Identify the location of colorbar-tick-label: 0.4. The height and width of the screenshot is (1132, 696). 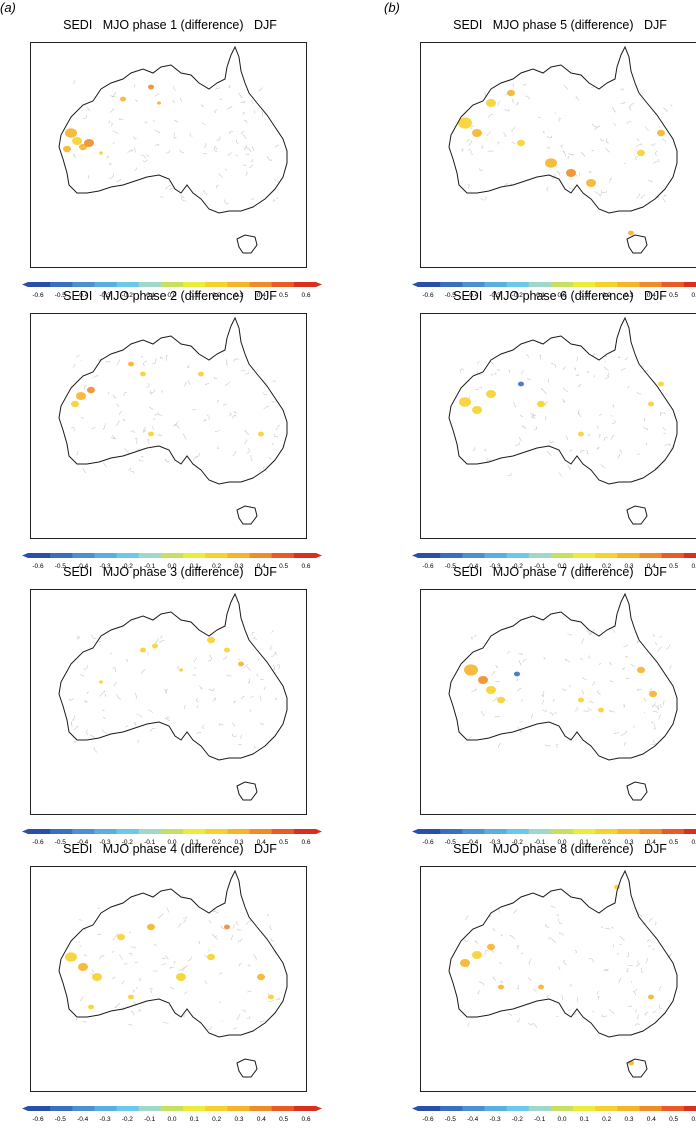
(651, 566).